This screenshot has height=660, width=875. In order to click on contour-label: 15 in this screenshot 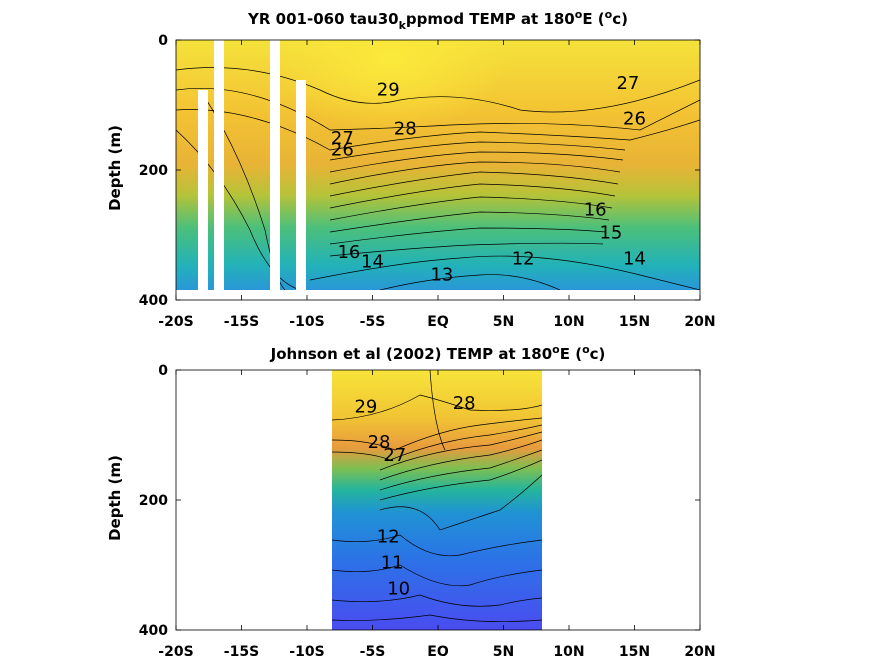, I will do `click(610, 232)`.